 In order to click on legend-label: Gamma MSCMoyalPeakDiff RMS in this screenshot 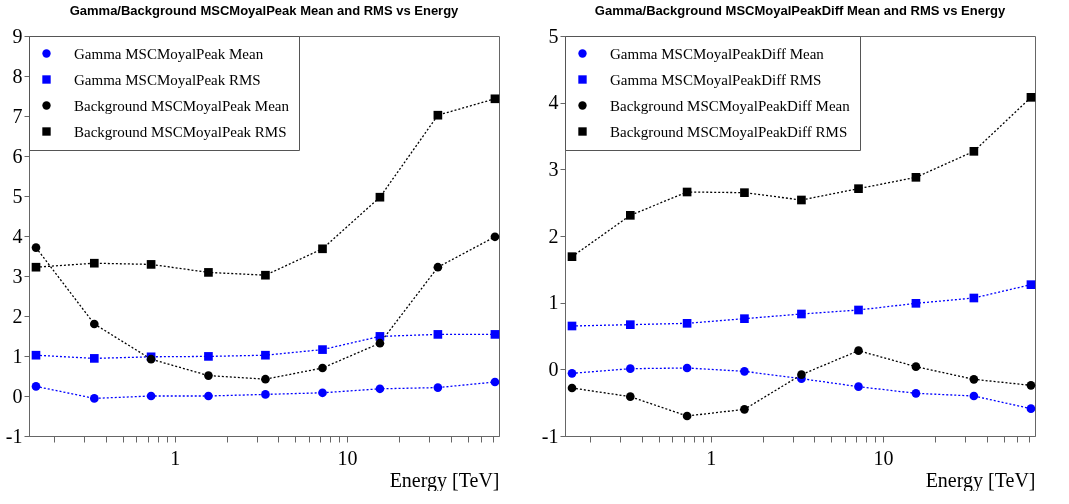, I will do `click(716, 79)`.